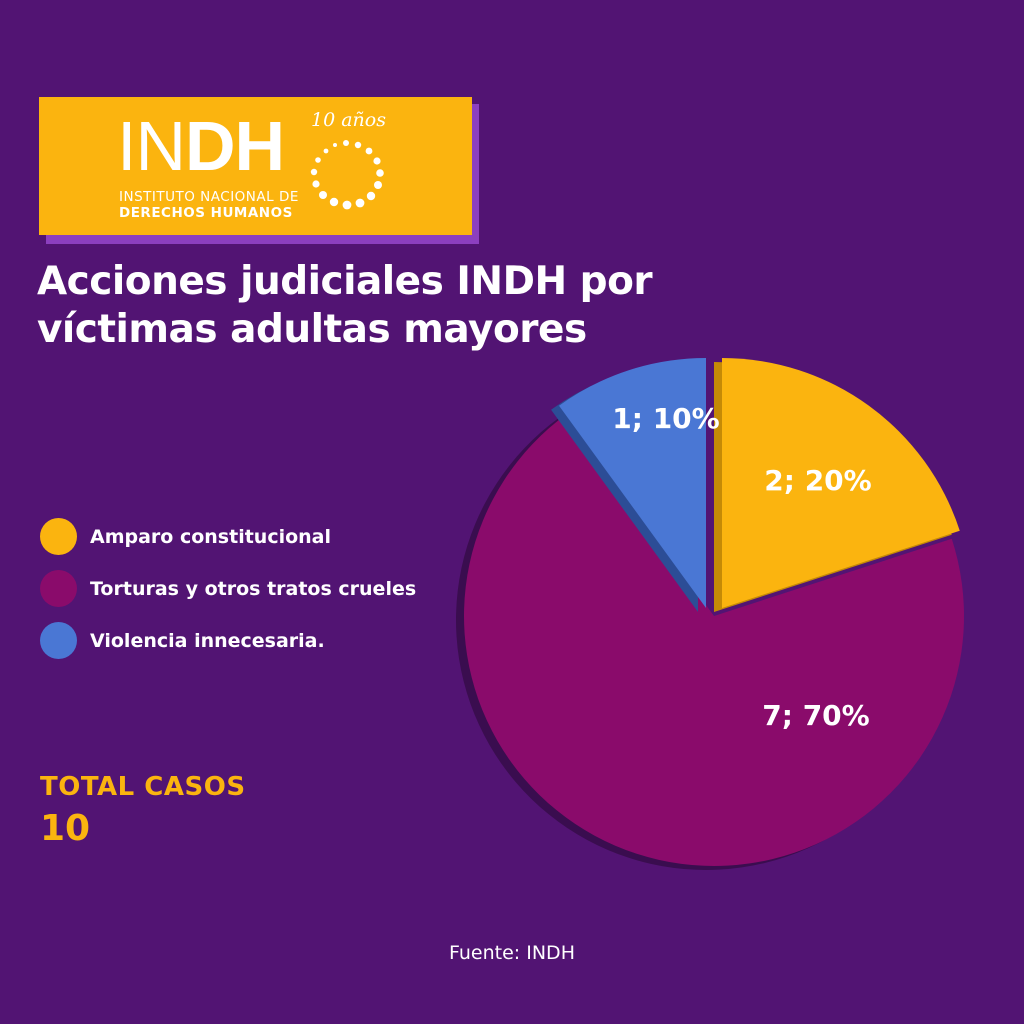 The width and height of the screenshot is (1024, 1024). I want to click on pie-slice-amparo, so click(841, 483).